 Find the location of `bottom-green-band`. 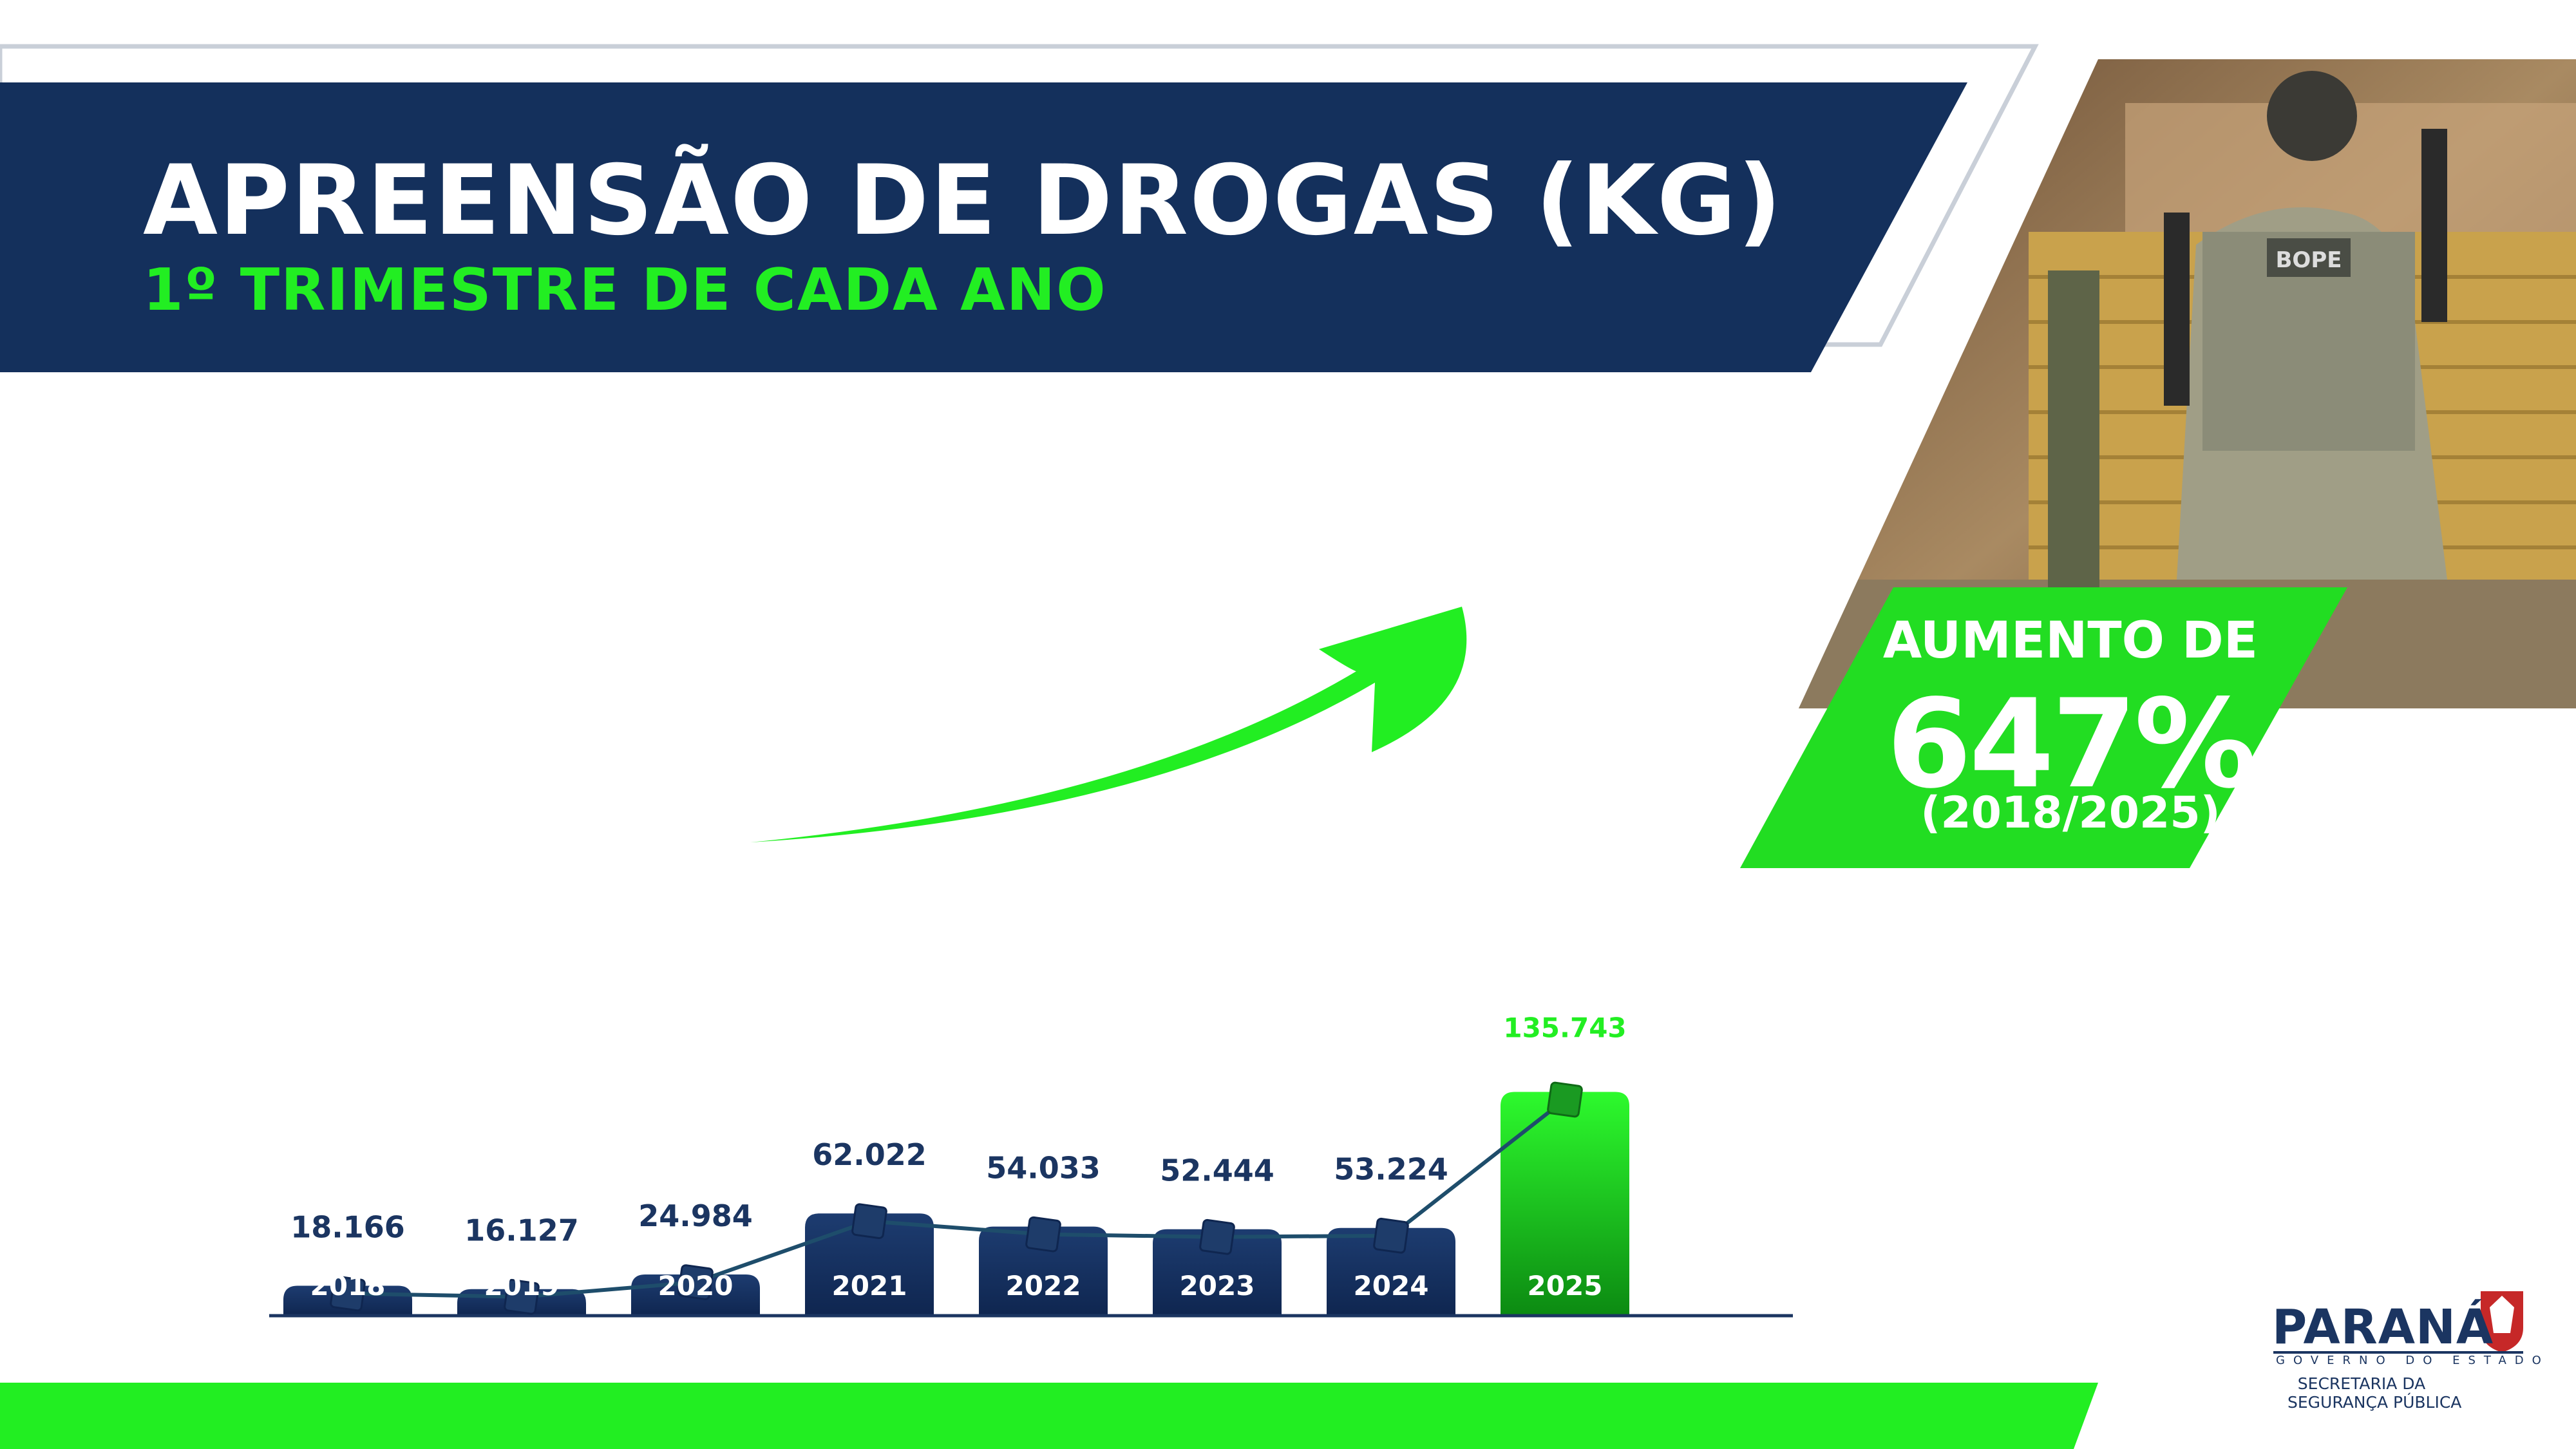

bottom-green-band is located at coordinates (1049, 1416).